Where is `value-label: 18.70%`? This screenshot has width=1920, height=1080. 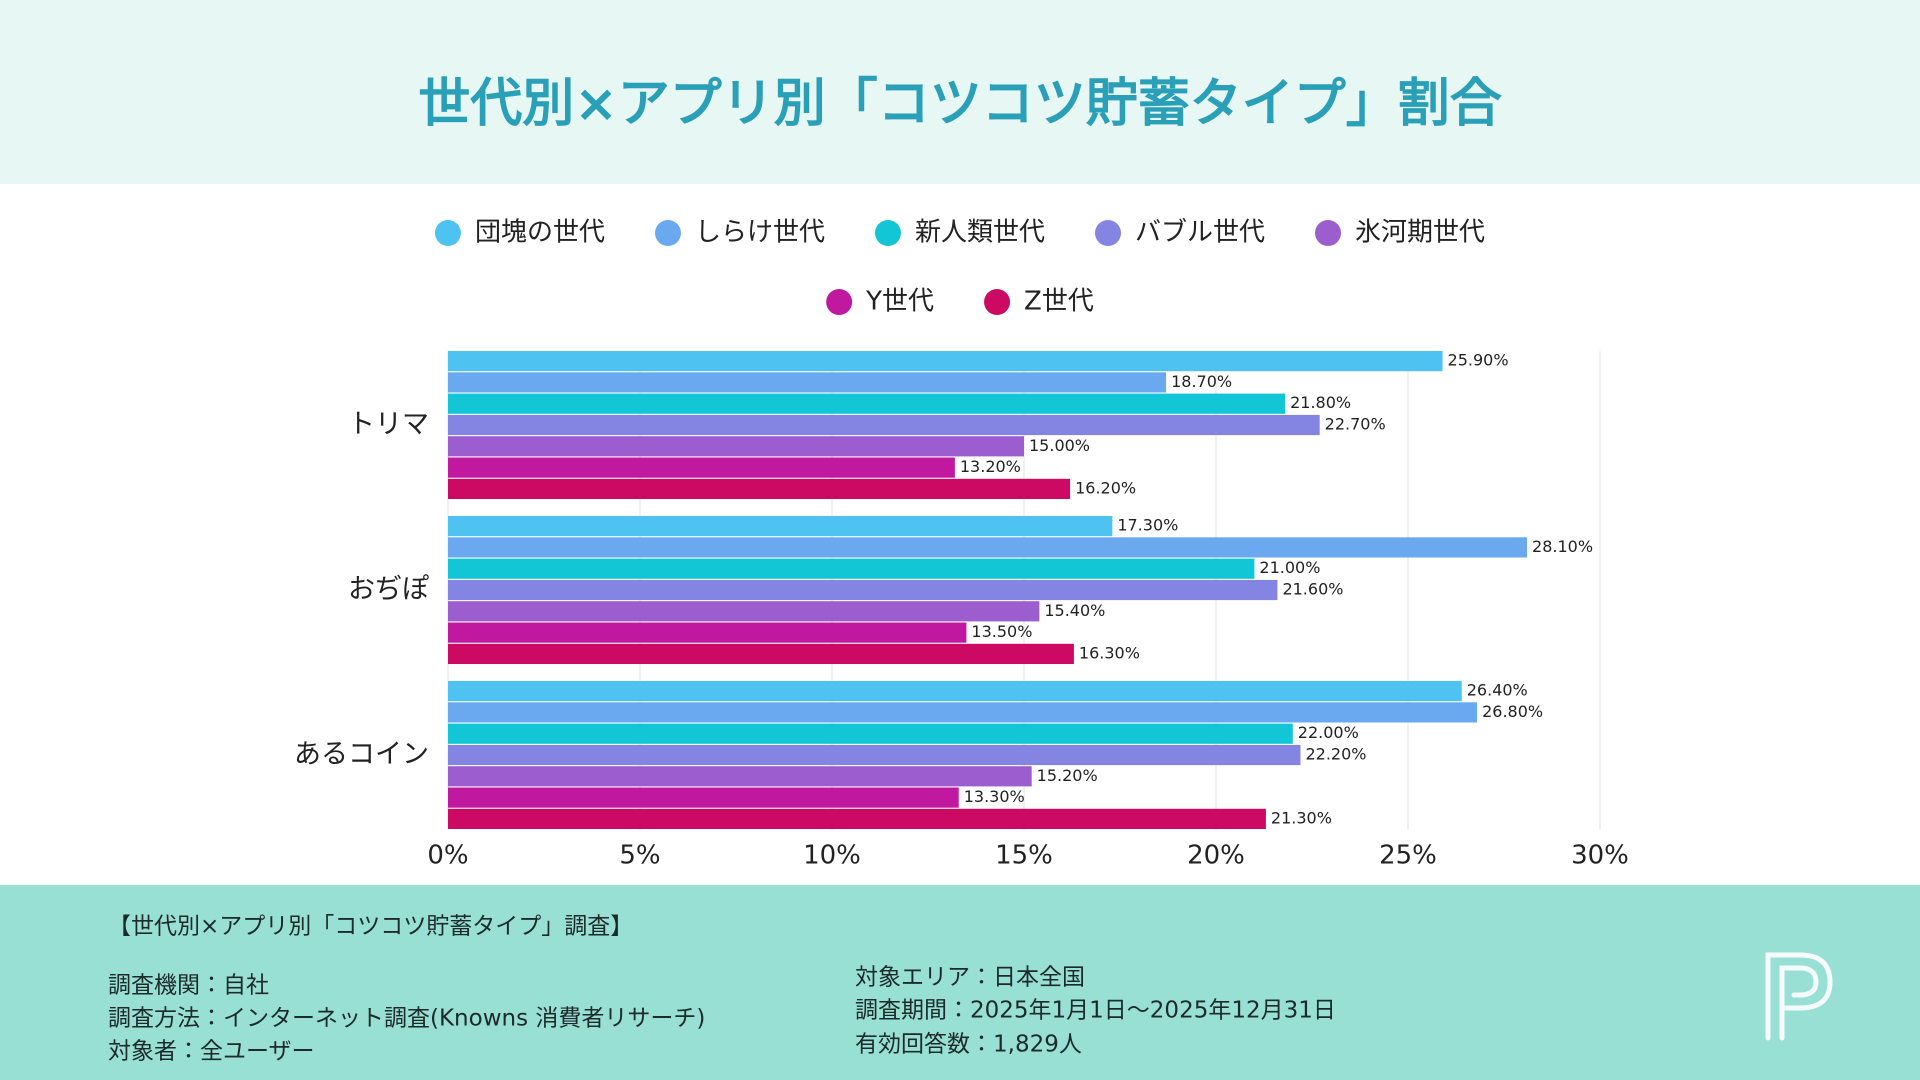
value-label: 18.70% is located at coordinates (1201, 381).